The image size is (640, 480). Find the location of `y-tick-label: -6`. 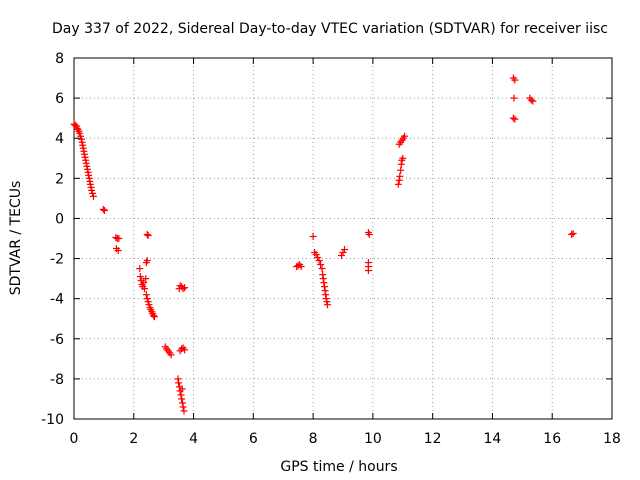

y-tick-label: -6 is located at coordinates (57, 340).